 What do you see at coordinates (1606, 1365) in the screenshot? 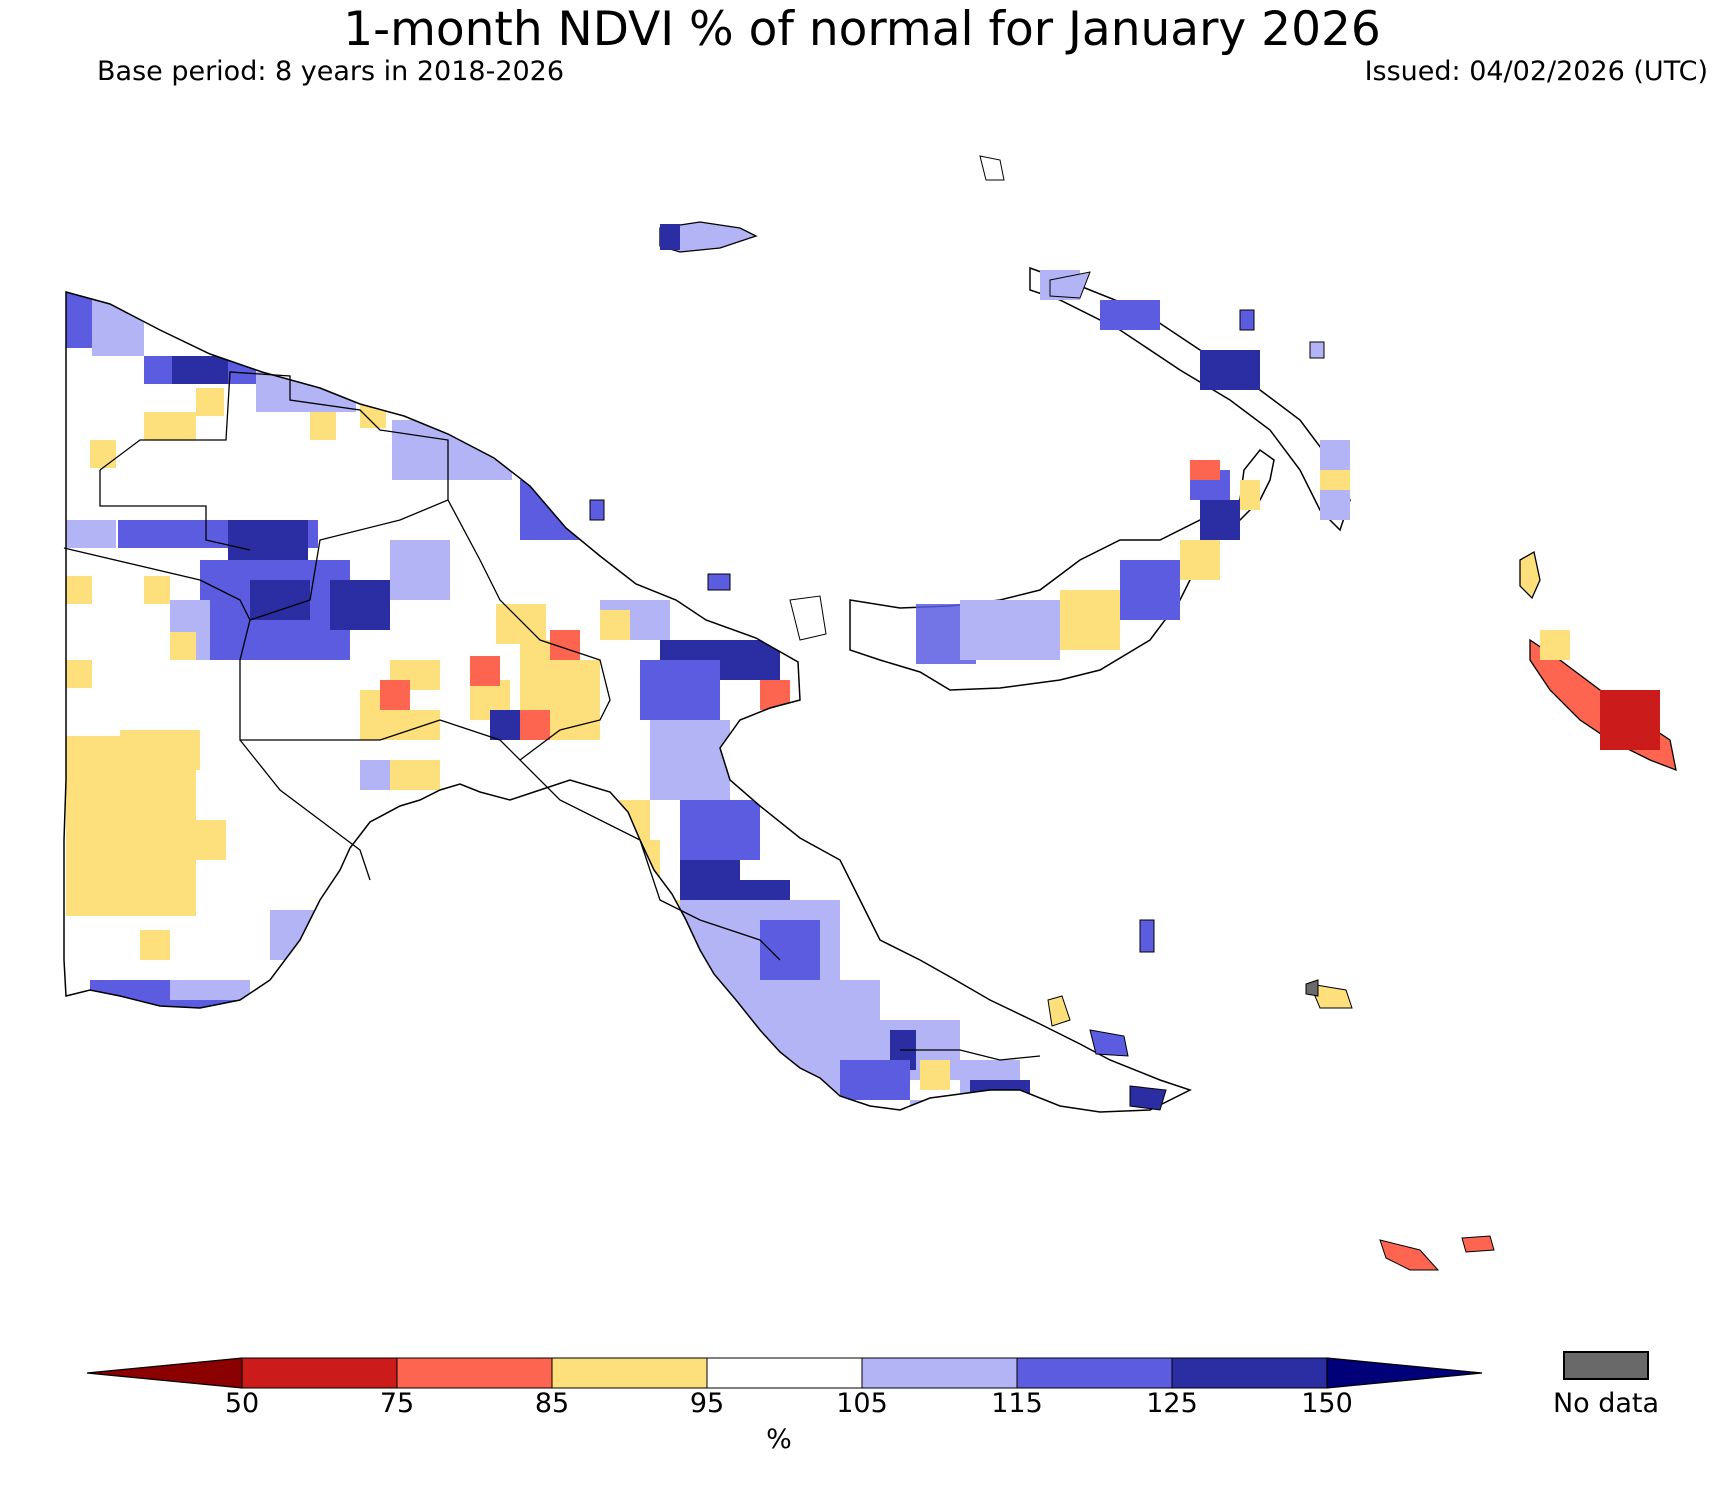
I see `no-data-swatch` at bounding box center [1606, 1365].